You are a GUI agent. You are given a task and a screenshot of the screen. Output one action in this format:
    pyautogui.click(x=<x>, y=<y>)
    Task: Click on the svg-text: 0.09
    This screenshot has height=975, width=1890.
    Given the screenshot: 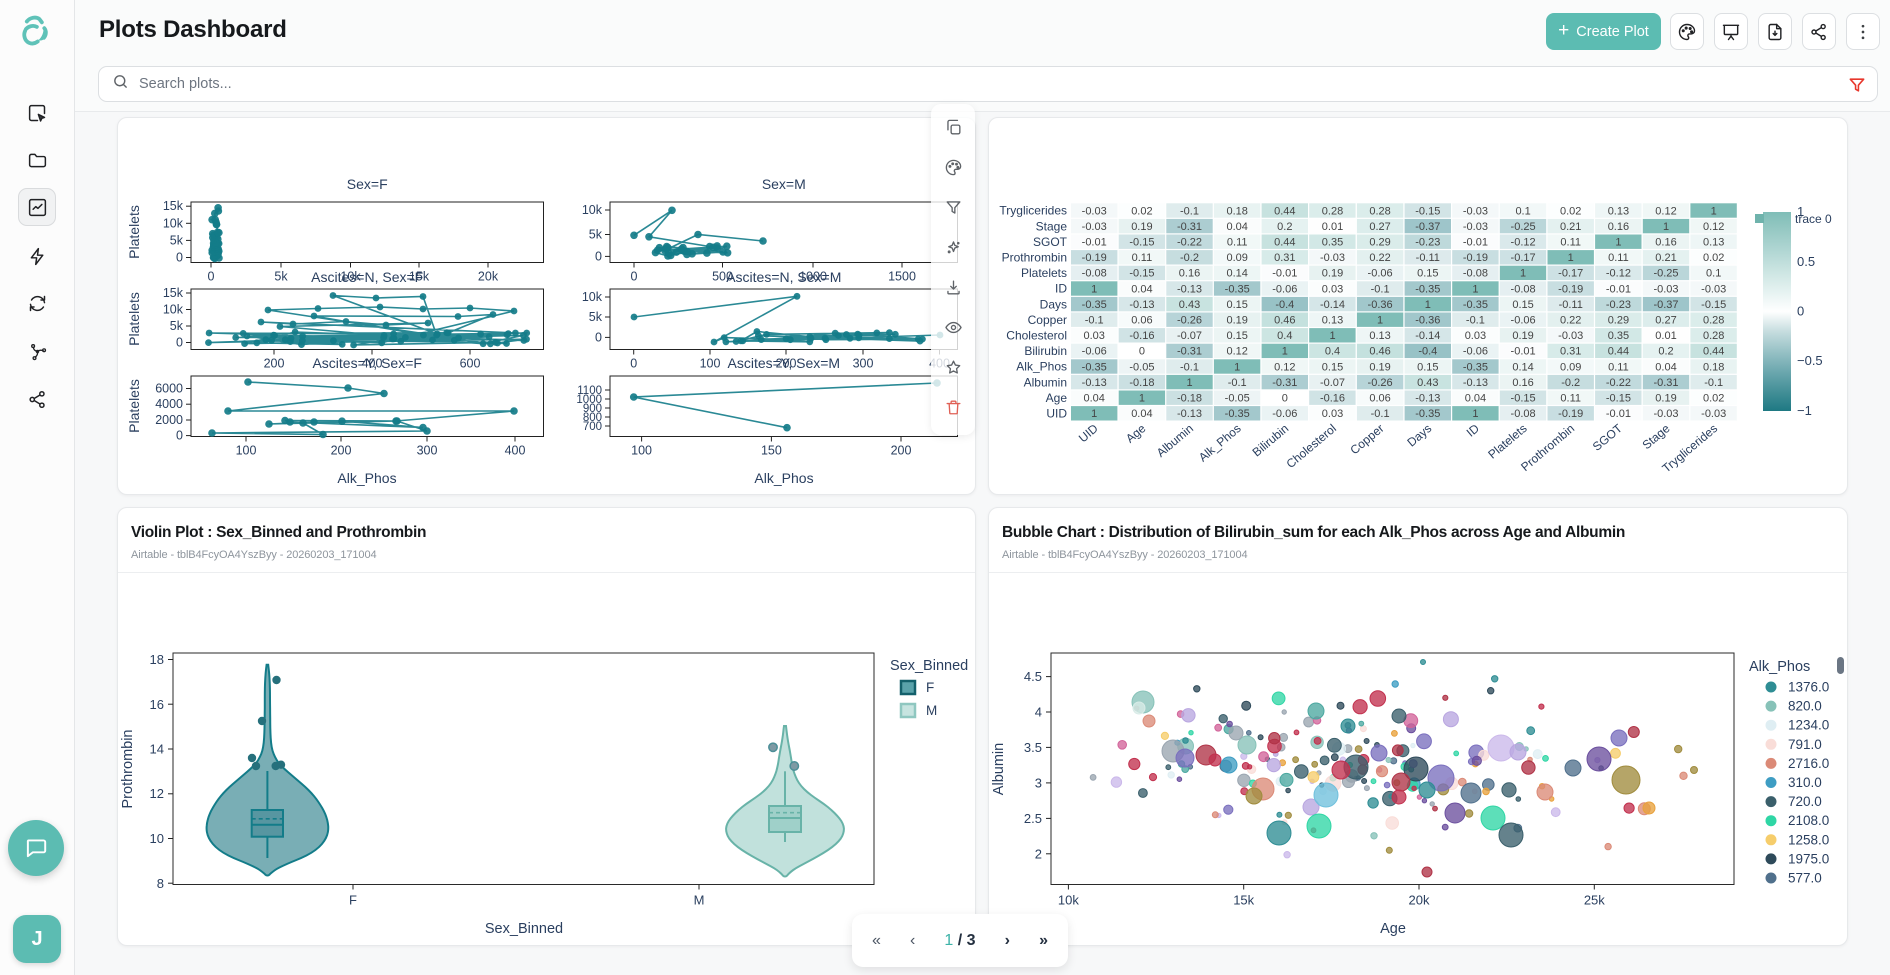 What is the action you would take?
    pyautogui.click(x=1236, y=258)
    